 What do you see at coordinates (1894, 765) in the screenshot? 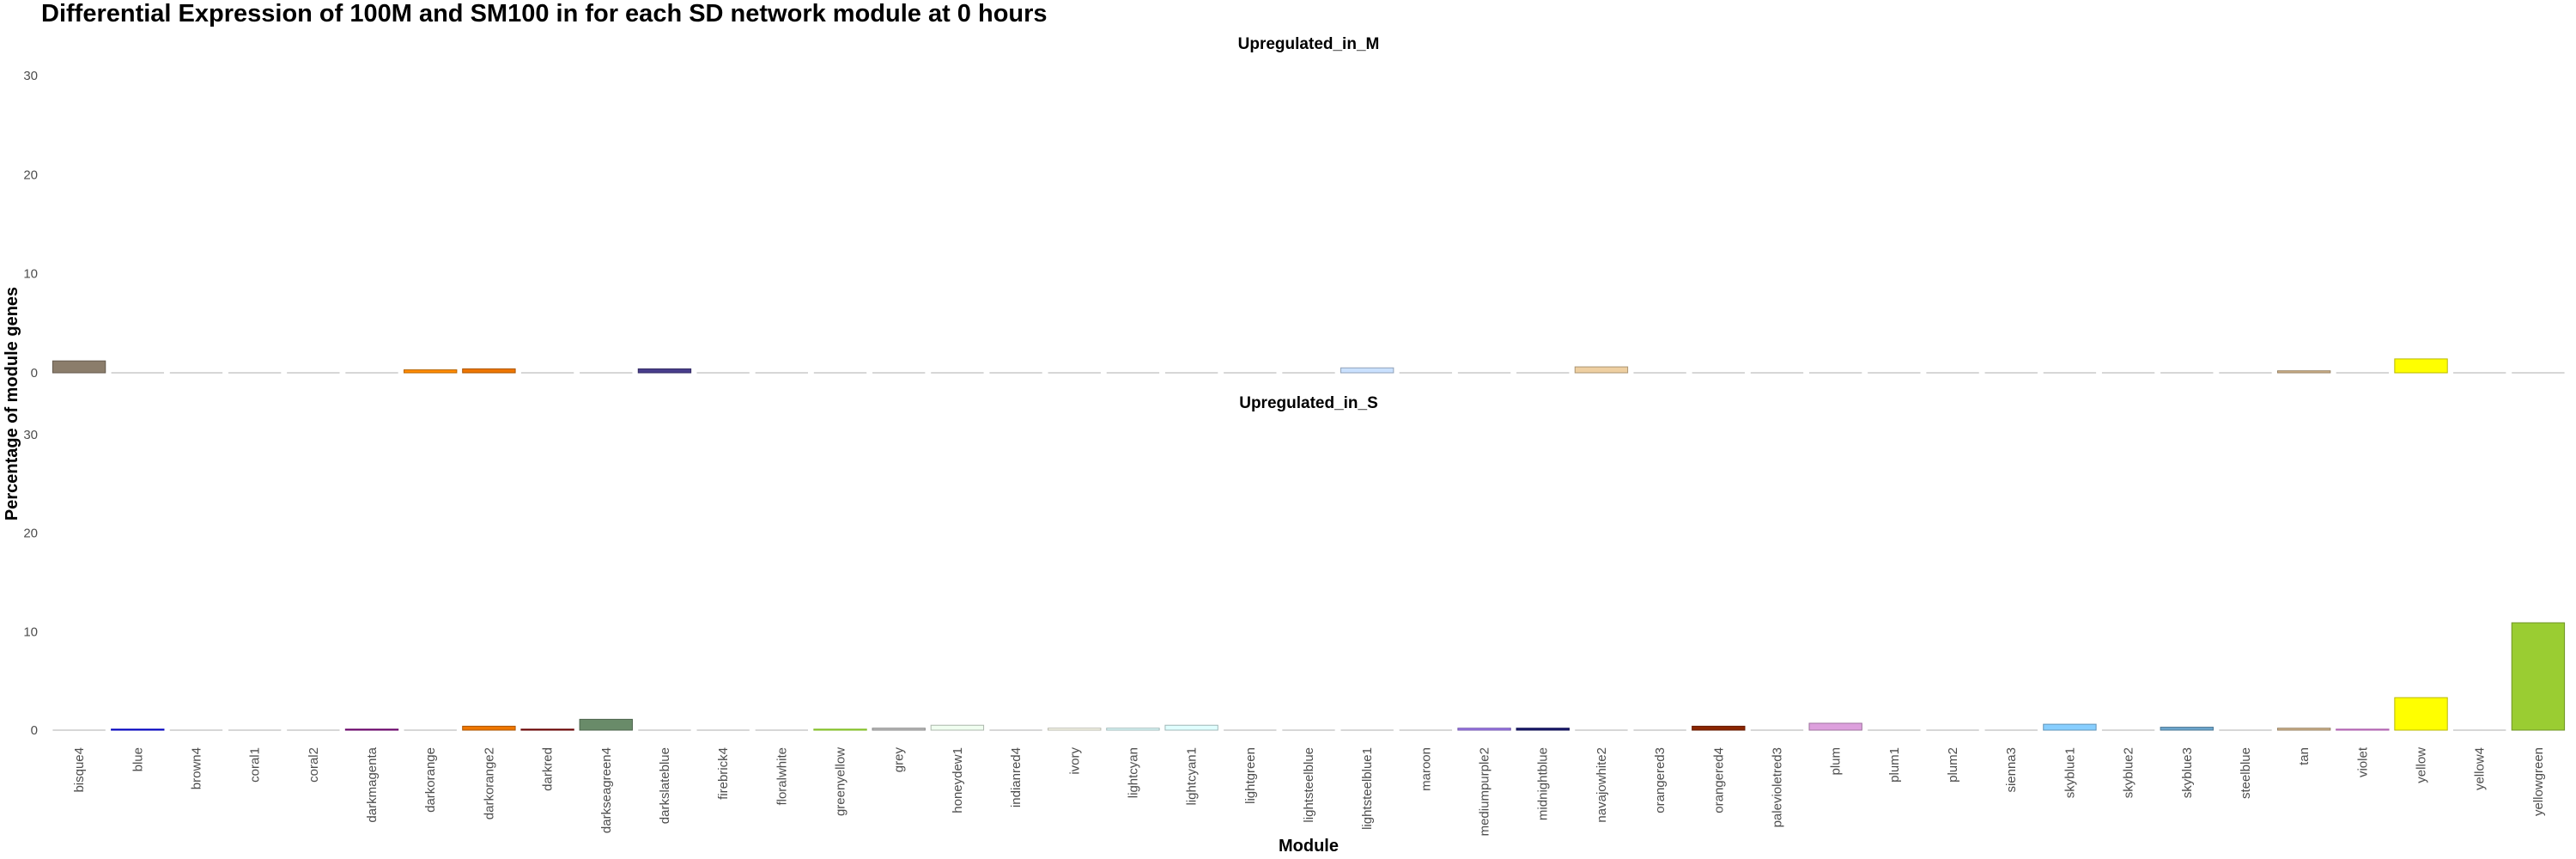
I see `x-tick-label: plum1` at bounding box center [1894, 765].